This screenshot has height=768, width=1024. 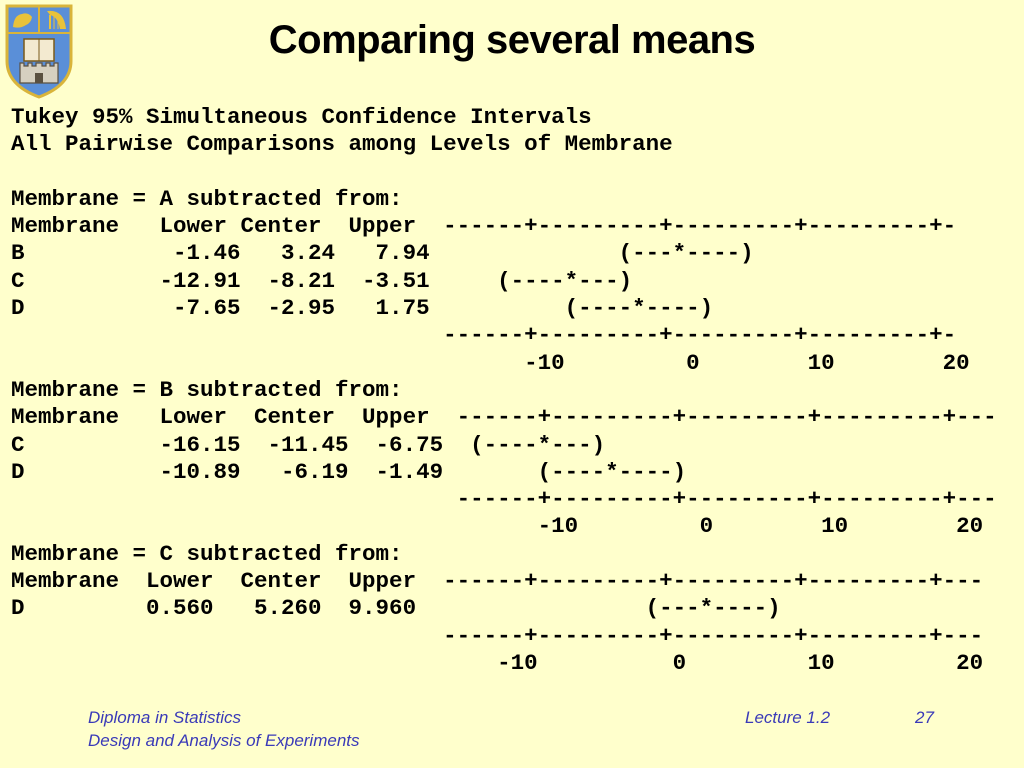 I want to click on output-line: Membrane = B subtracted from:, so click(x=207, y=389).